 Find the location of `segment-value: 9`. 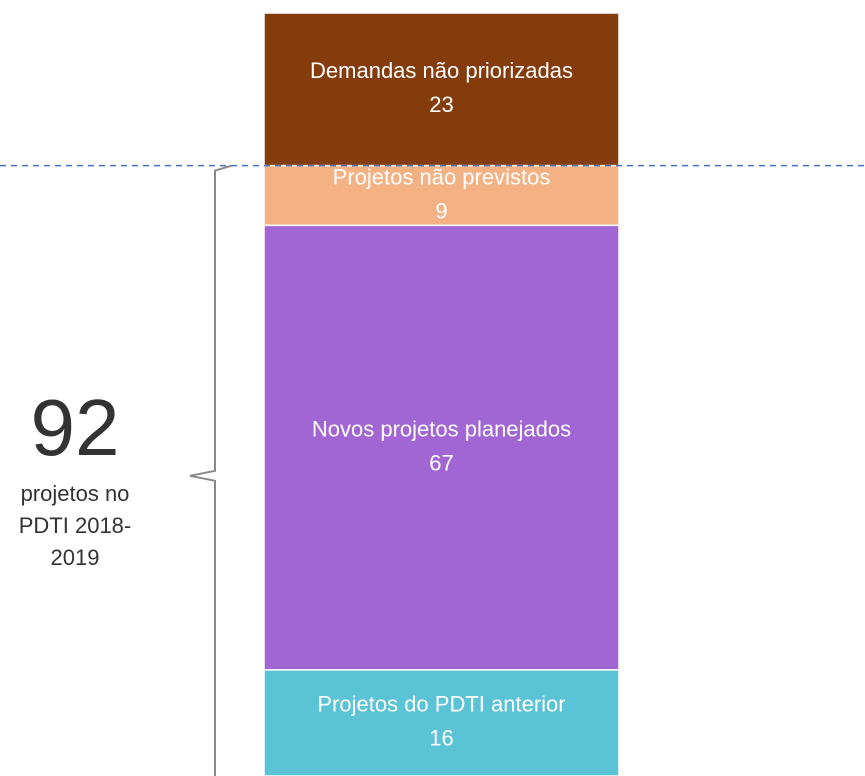

segment-value: 9 is located at coordinates (441, 210).